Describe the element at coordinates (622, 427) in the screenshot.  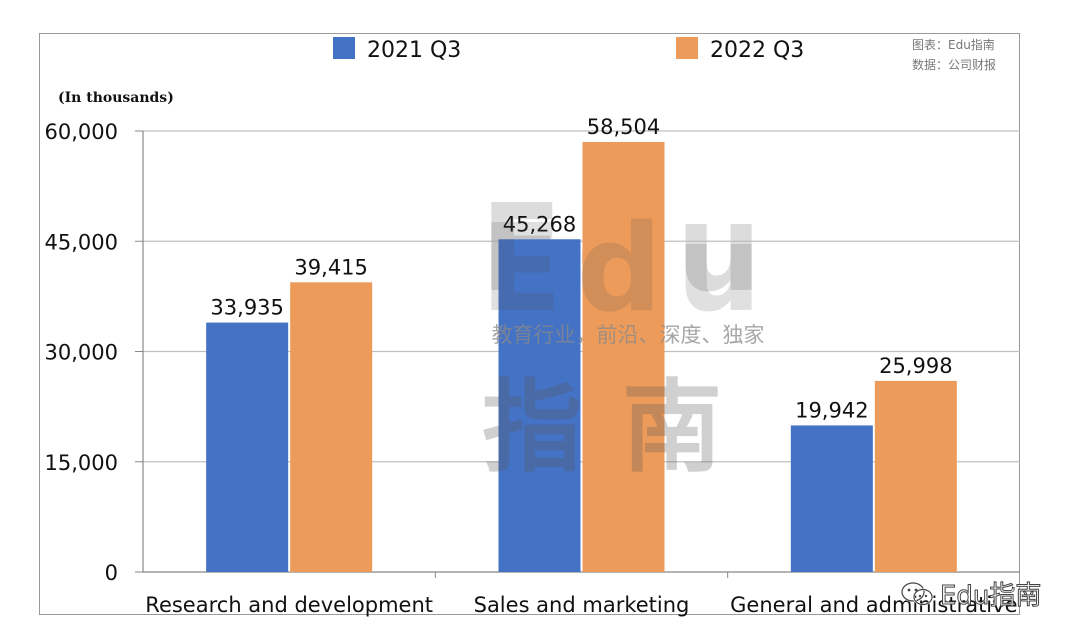
I see `watermark-mark-bottom: 指南` at that location.